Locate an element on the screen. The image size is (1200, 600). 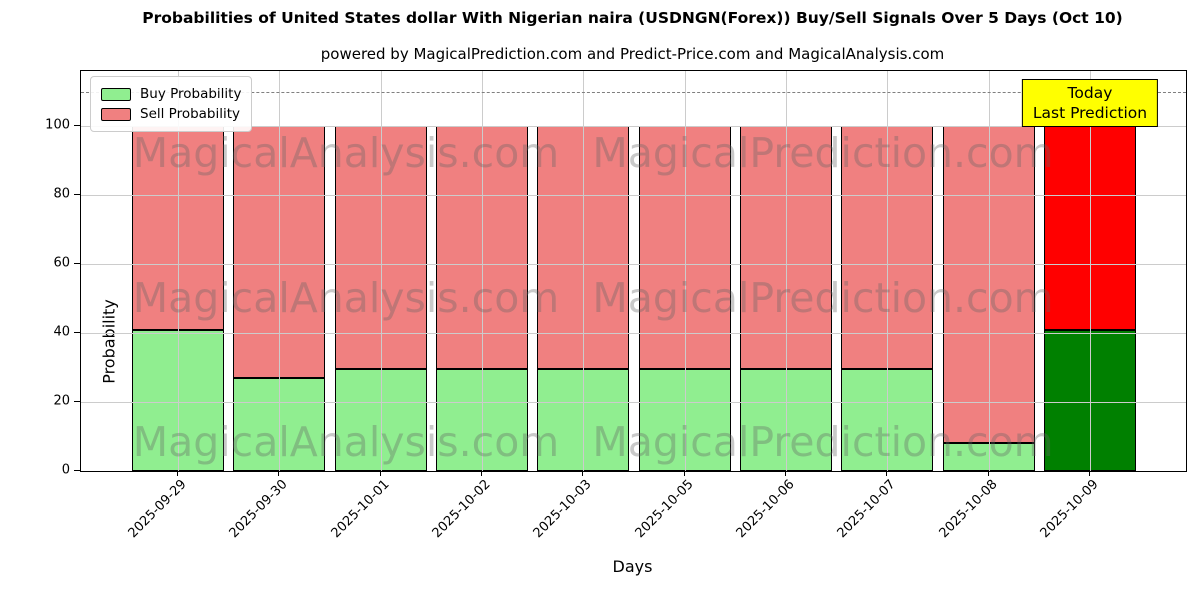
x-tick-label-2025-10-07: 2025-10-07 is located at coordinates (866, 509).